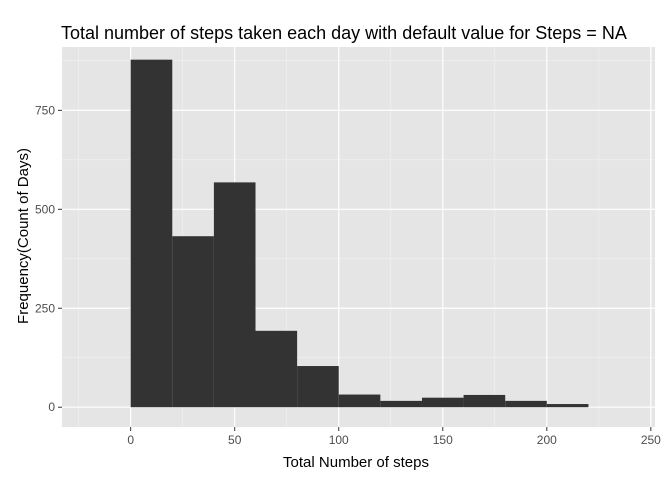  What do you see at coordinates (394, 437) in the screenshot?
I see `x-axis-ticks: 0 50 100 150 200 250` at bounding box center [394, 437].